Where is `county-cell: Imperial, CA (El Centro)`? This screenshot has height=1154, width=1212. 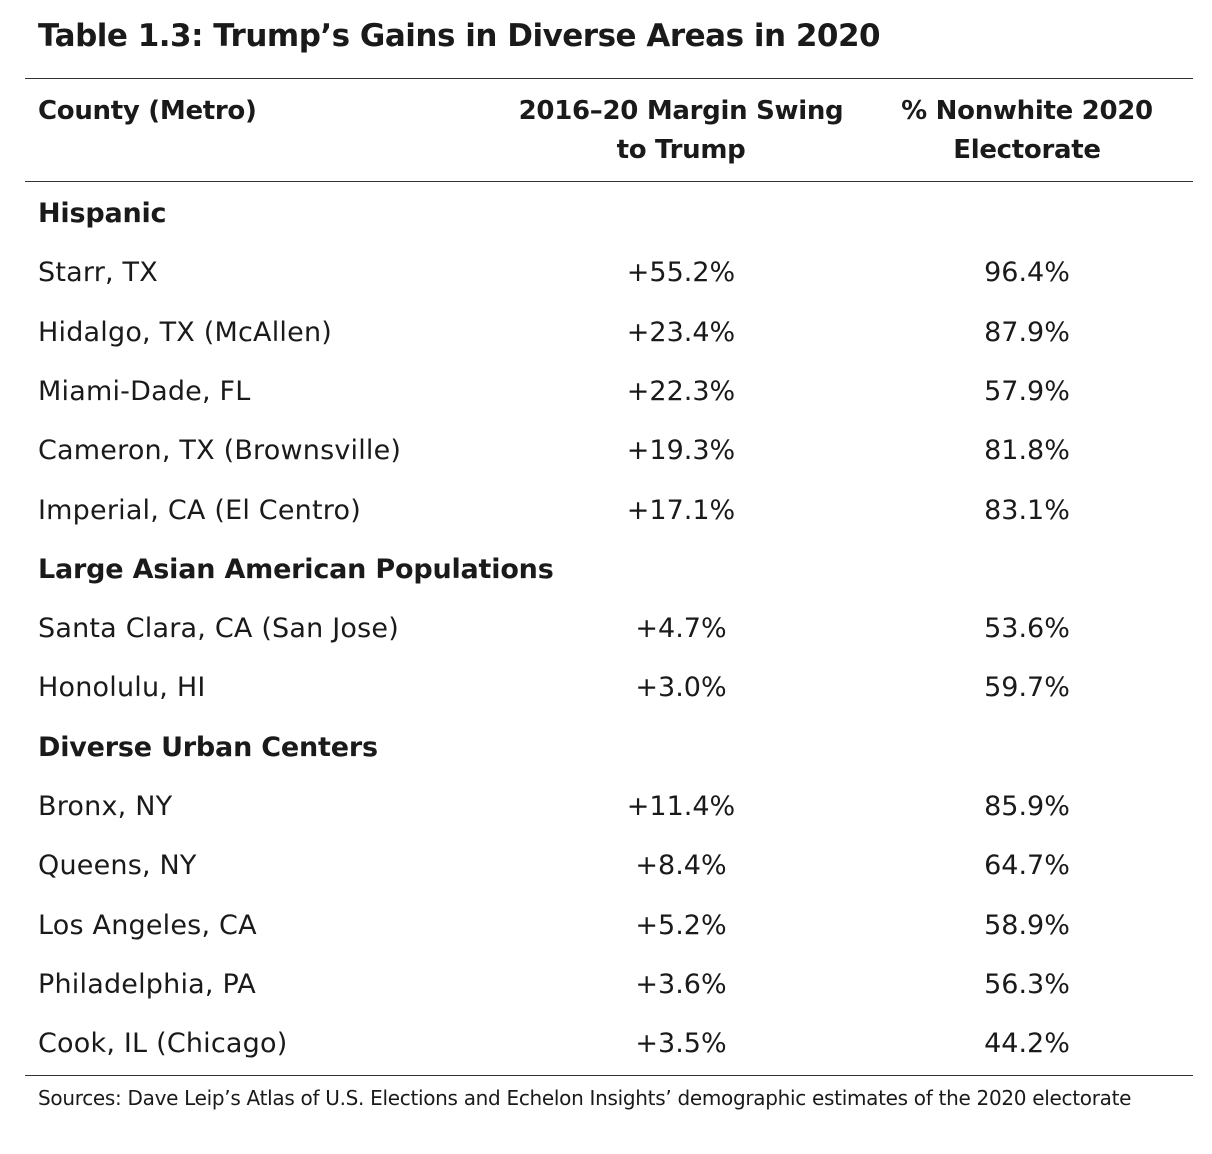 county-cell: Imperial, CA (El Centro) is located at coordinates (199, 510).